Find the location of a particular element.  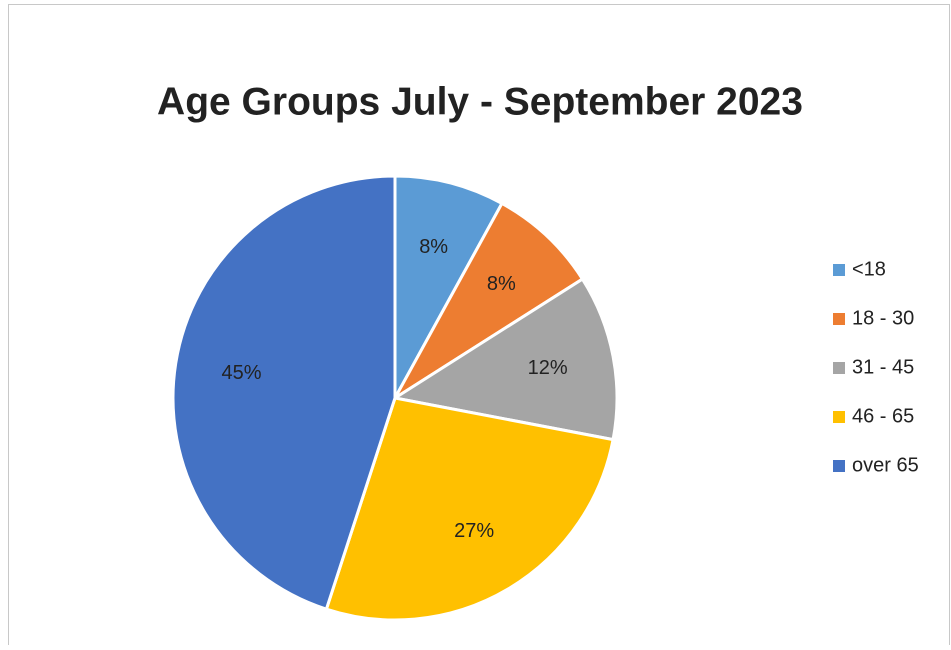

data-label: 12% is located at coordinates (548, 368).